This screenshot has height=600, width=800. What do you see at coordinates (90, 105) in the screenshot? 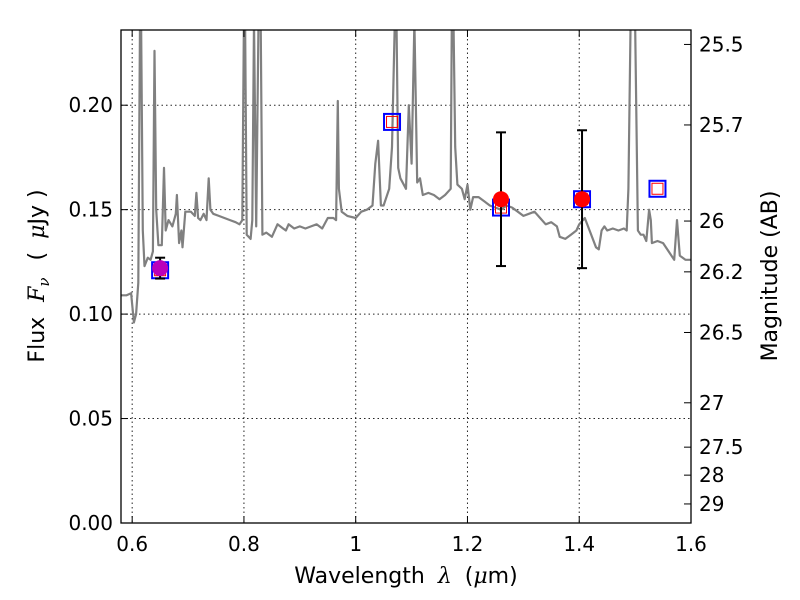
I see `y-tick-label: 0.20` at bounding box center [90, 105].